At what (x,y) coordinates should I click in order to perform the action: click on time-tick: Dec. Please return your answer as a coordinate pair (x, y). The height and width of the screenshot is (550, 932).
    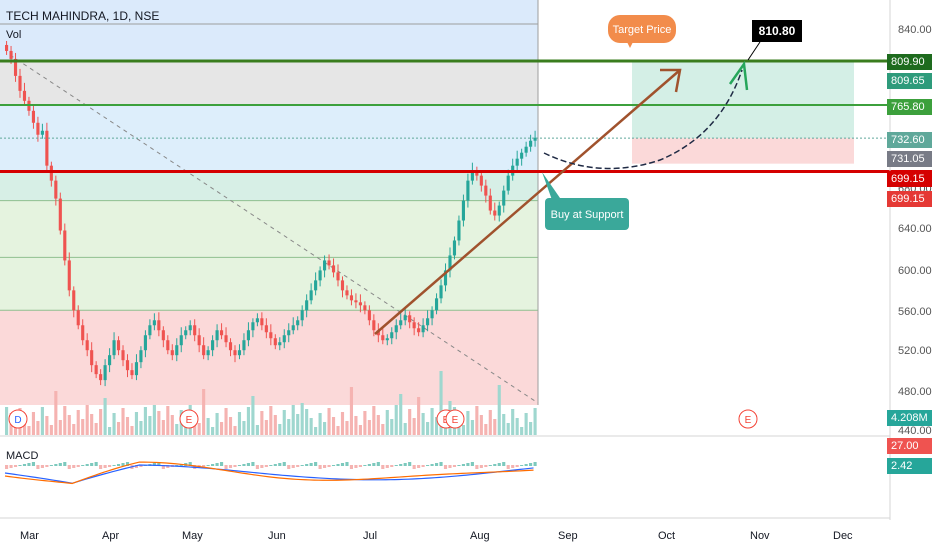
    Looking at the image, I should click on (843, 536).